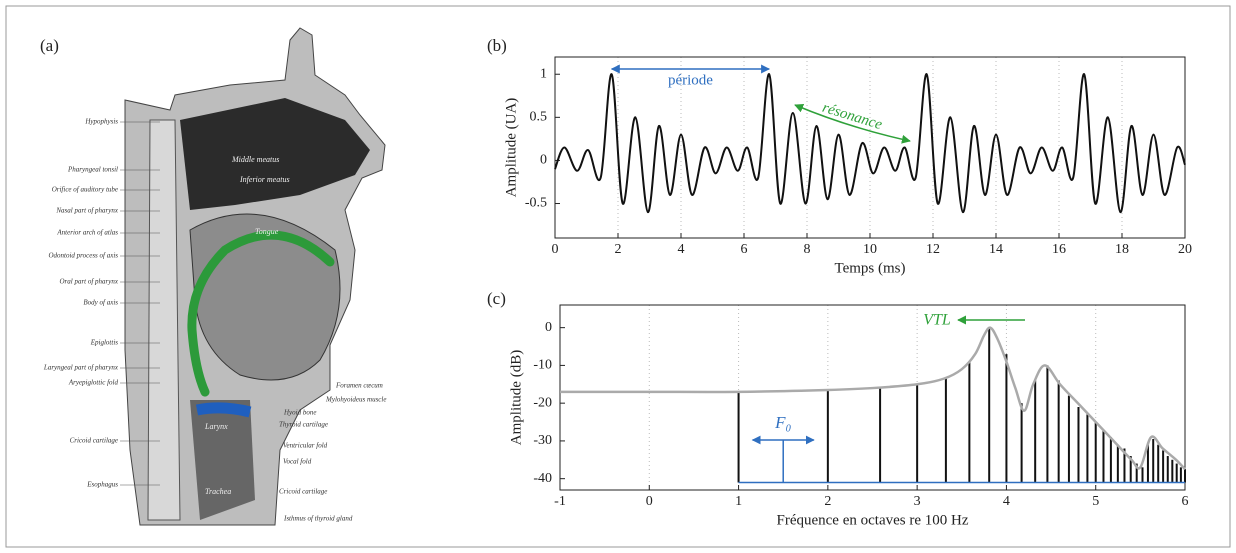  What do you see at coordinates (542, 365) in the screenshot?
I see `y-tick-label: -10` at bounding box center [542, 365].